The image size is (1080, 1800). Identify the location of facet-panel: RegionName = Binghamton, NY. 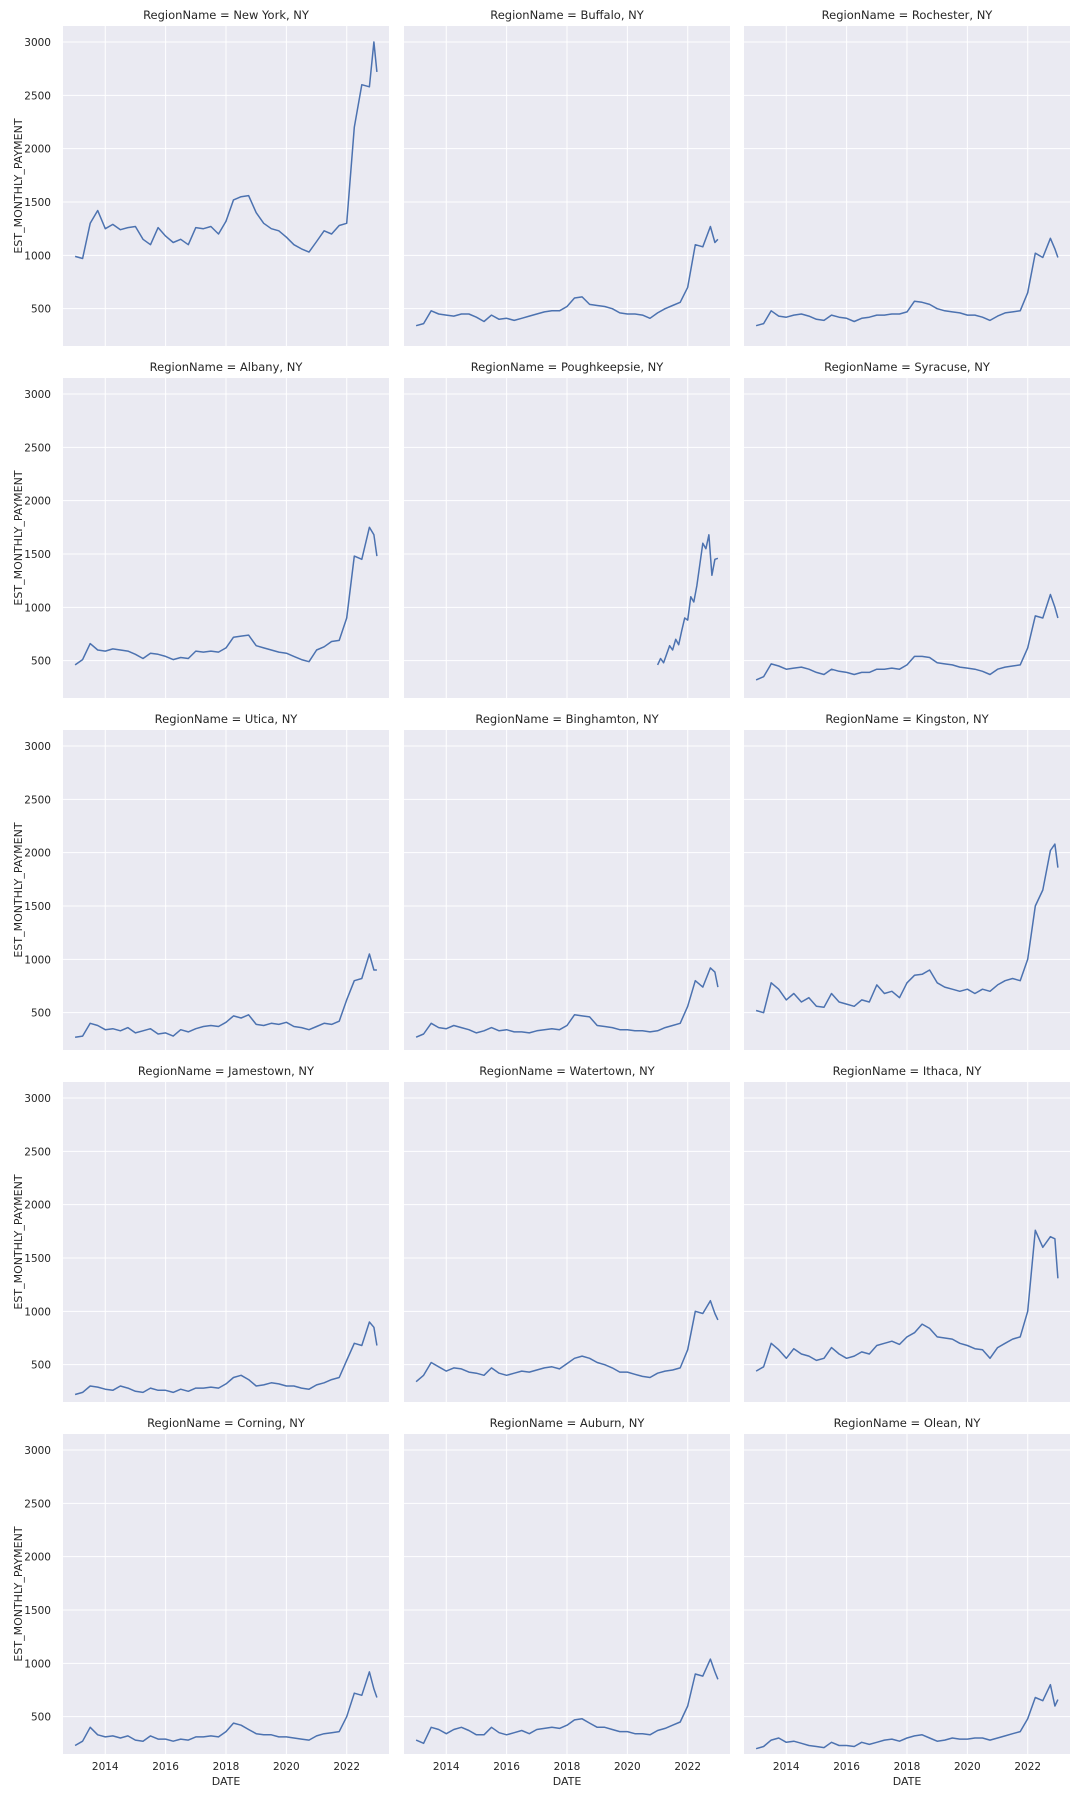
(567, 881).